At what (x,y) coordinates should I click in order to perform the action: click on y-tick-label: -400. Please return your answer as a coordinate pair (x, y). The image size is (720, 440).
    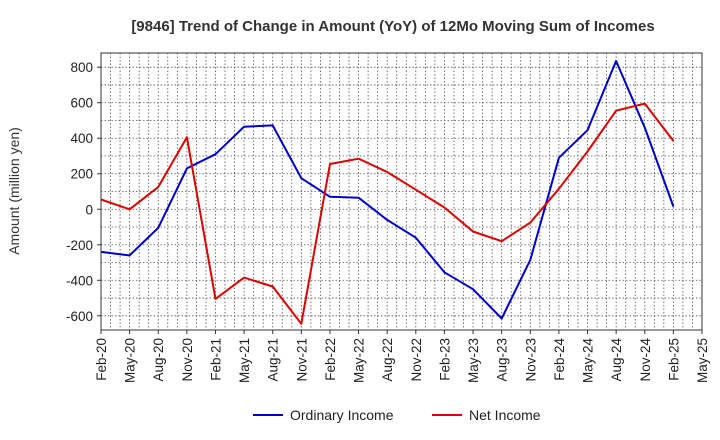
    Looking at the image, I should click on (79, 280).